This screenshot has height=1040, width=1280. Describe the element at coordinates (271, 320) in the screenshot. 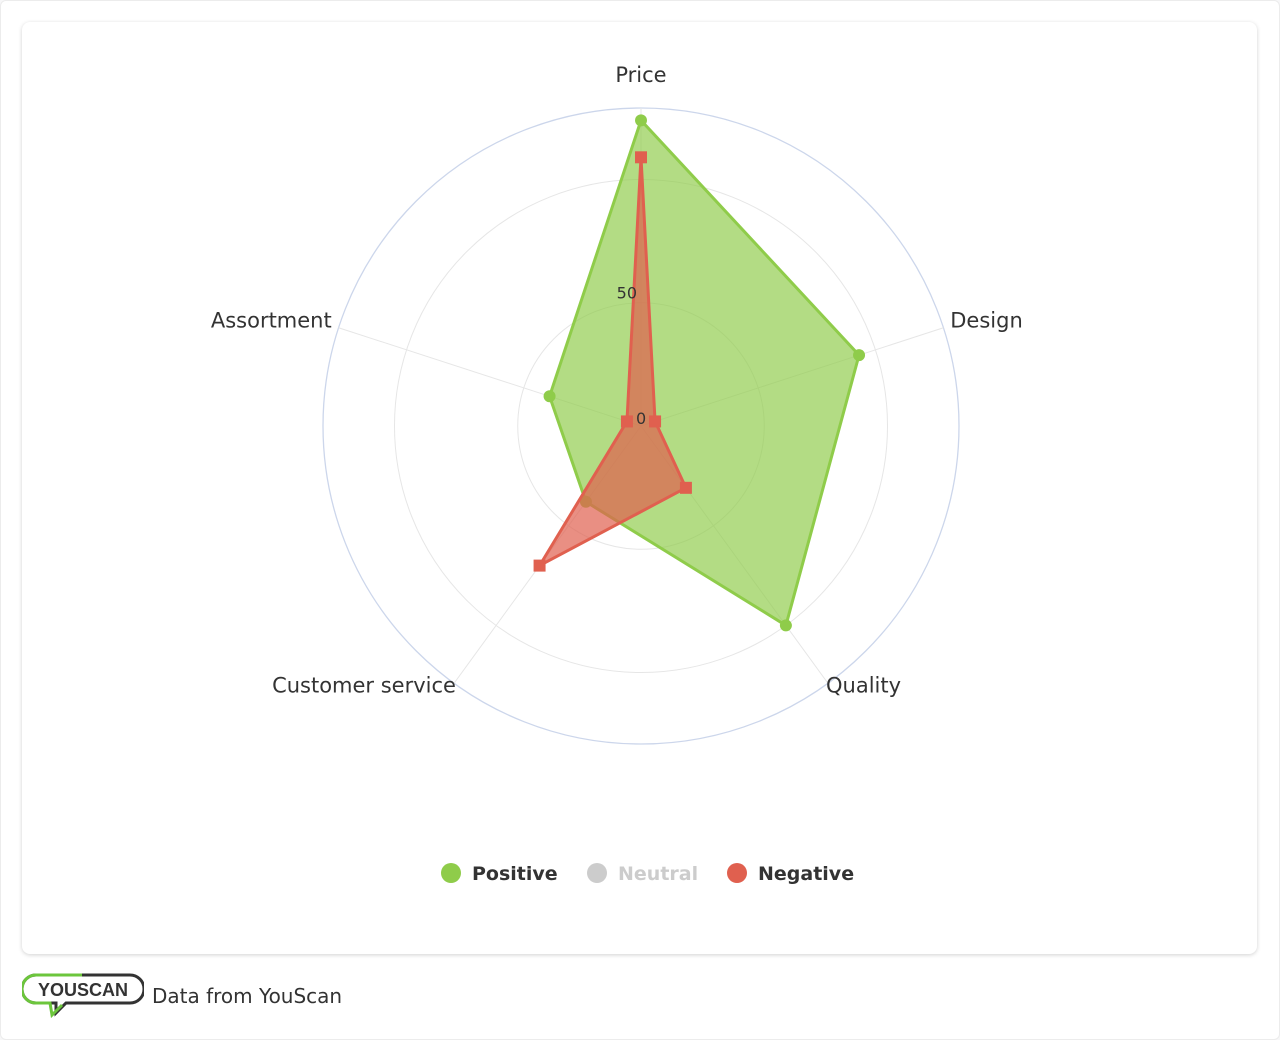

I see `axis-label-assortment: Assortment` at that location.